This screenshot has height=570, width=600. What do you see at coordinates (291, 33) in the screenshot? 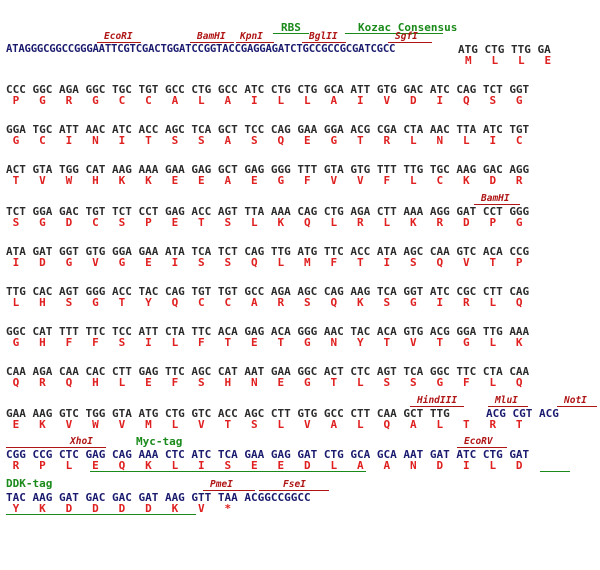
I see `rbs-underline` at bounding box center [291, 33].